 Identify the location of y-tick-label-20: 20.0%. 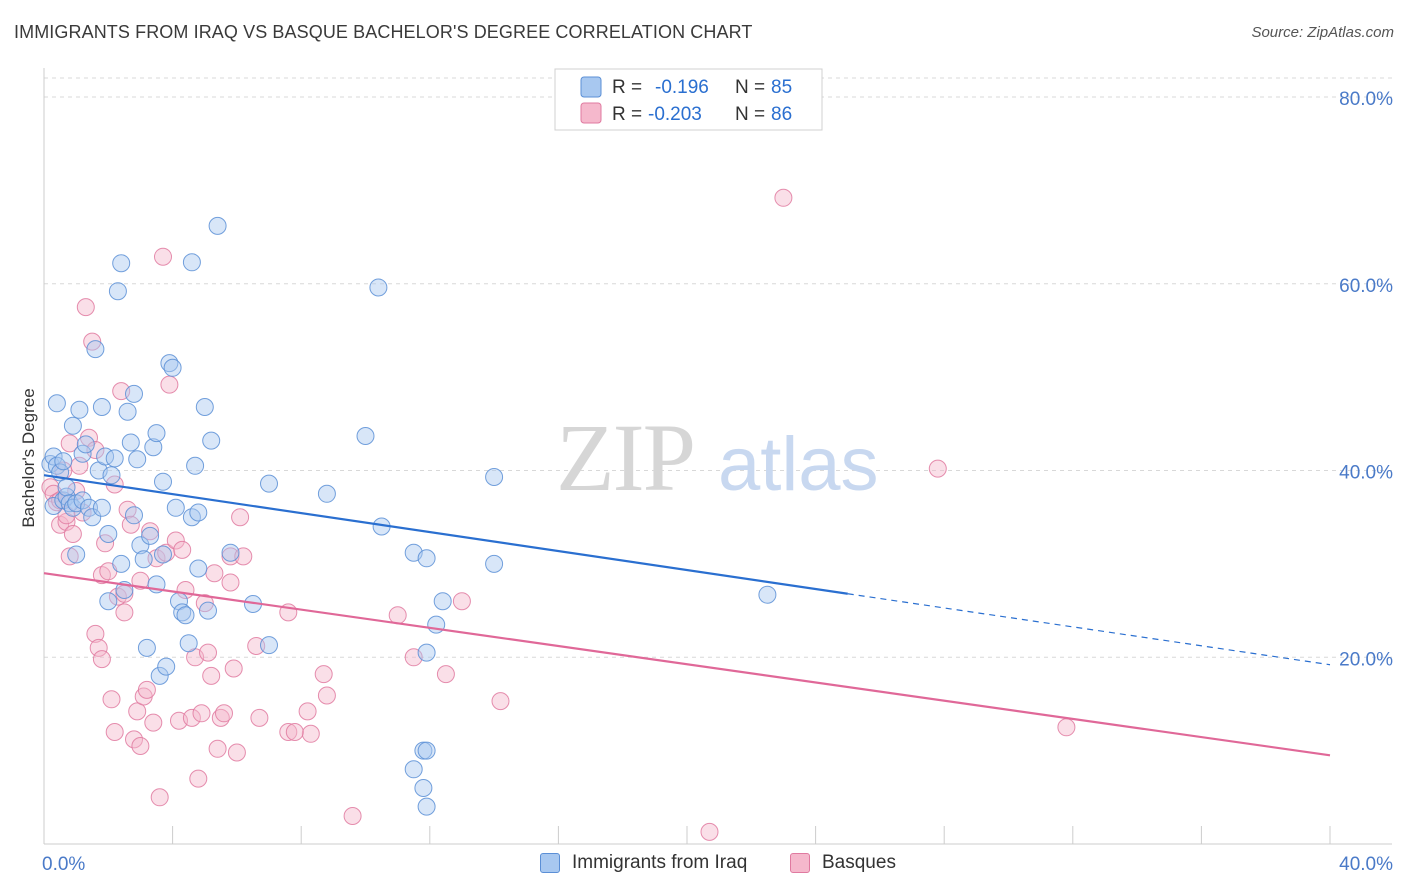
(1366, 659).